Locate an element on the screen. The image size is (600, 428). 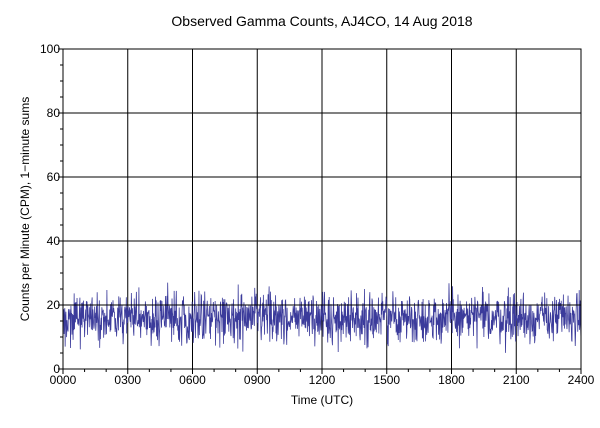
x-tick-label: 1800 is located at coordinates (451, 380).